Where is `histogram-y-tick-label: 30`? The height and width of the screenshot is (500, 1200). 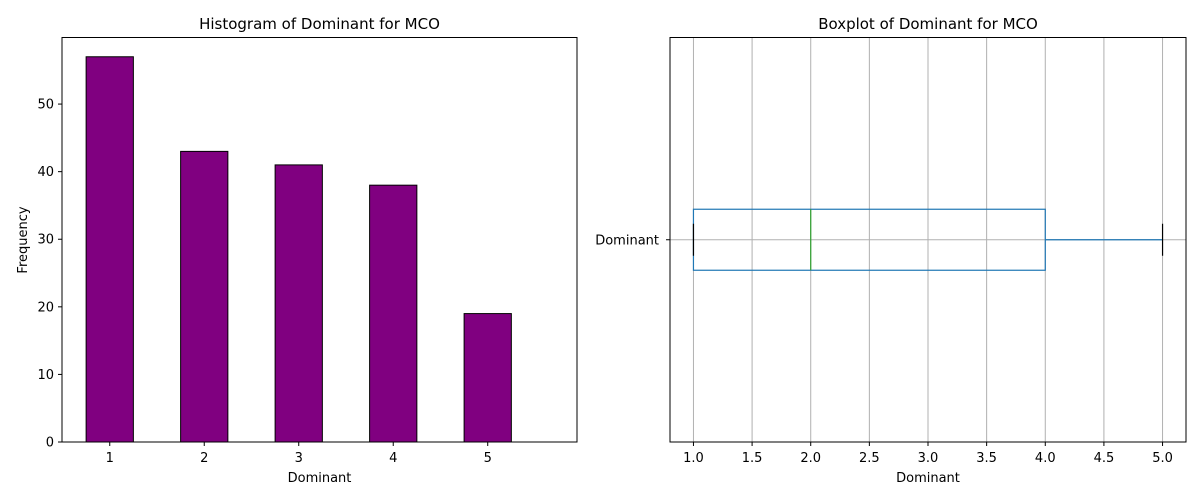 histogram-y-tick-label: 30 is located at coordinates (45, 240).